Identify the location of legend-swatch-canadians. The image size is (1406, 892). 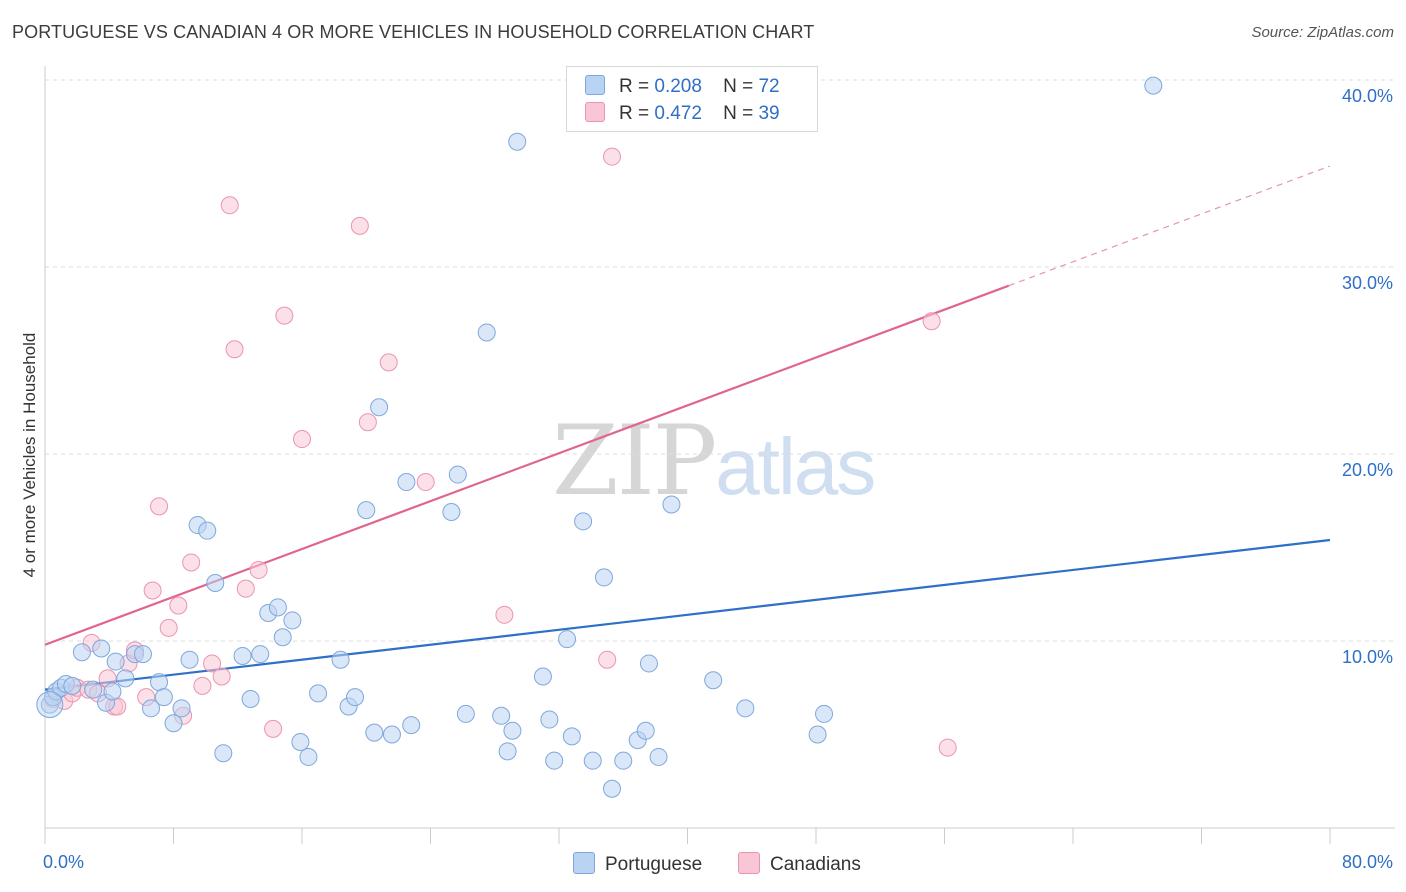
(595, 112).